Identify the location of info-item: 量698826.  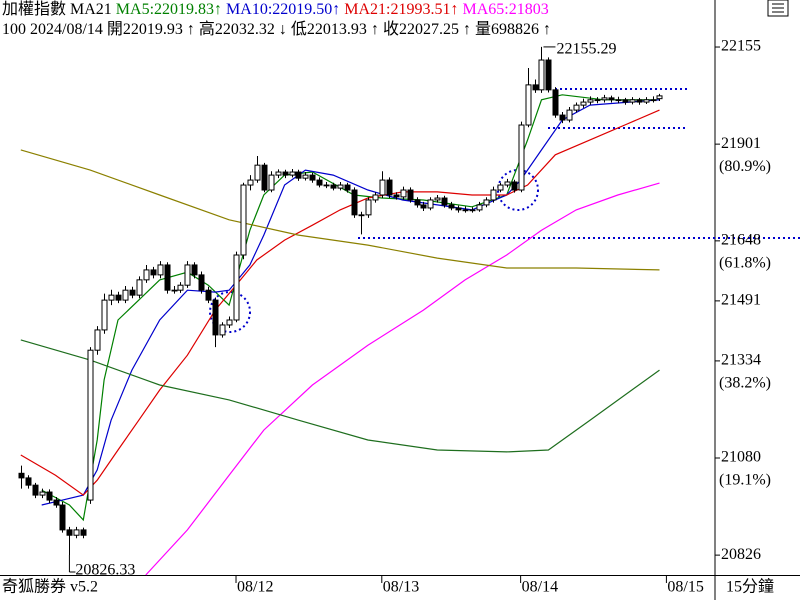
(506, 29).